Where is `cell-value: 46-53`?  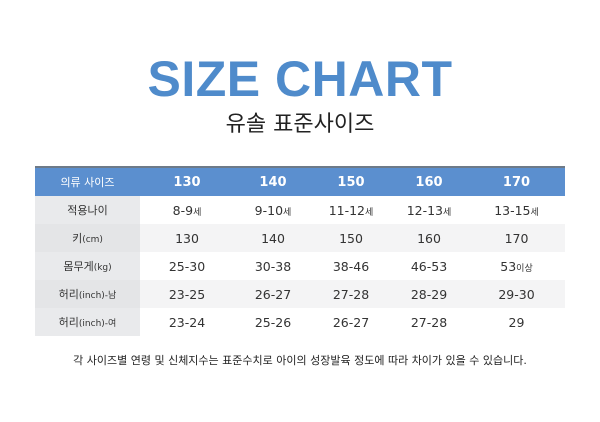 cell-value: 46-53 is located at coordinates (429, 266).